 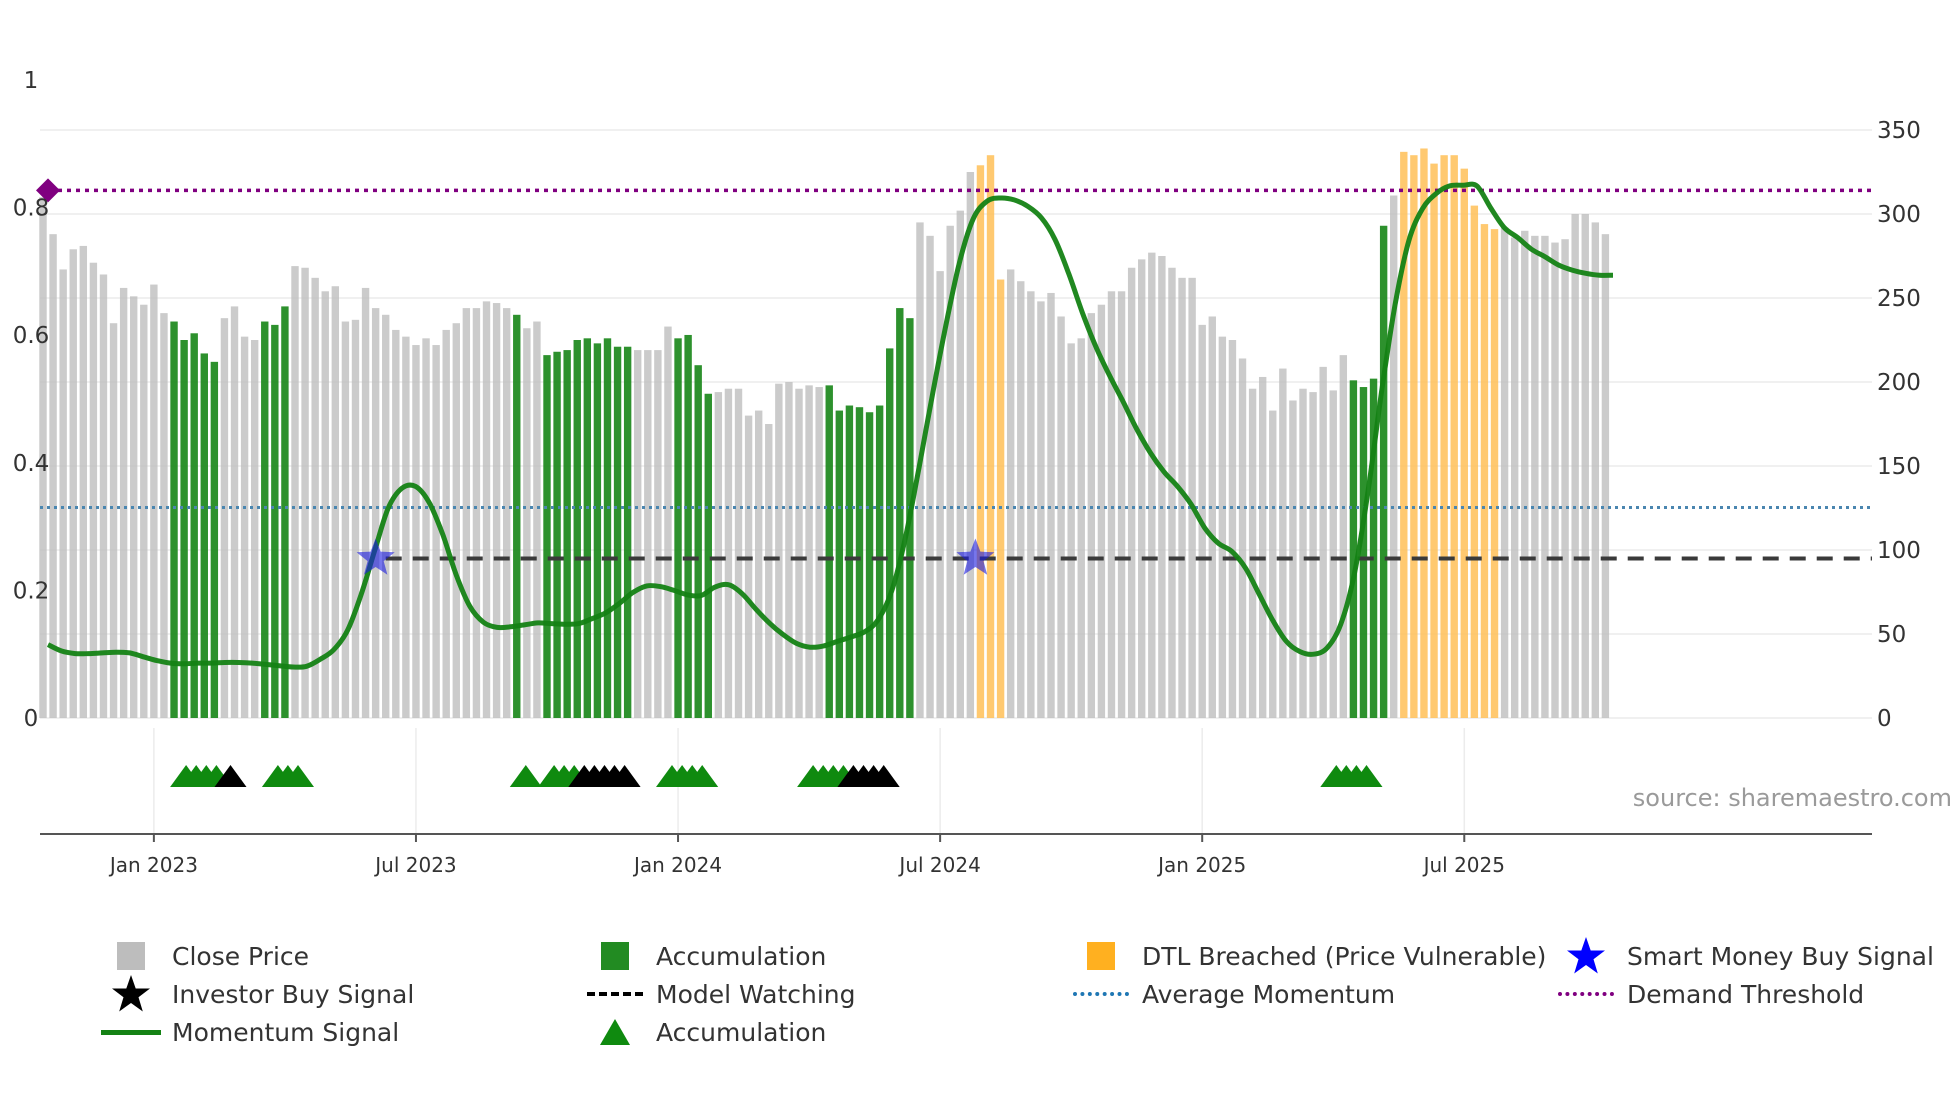 I want to click on x-tick-label: Jan 2025, so click(x=1201, y=865).